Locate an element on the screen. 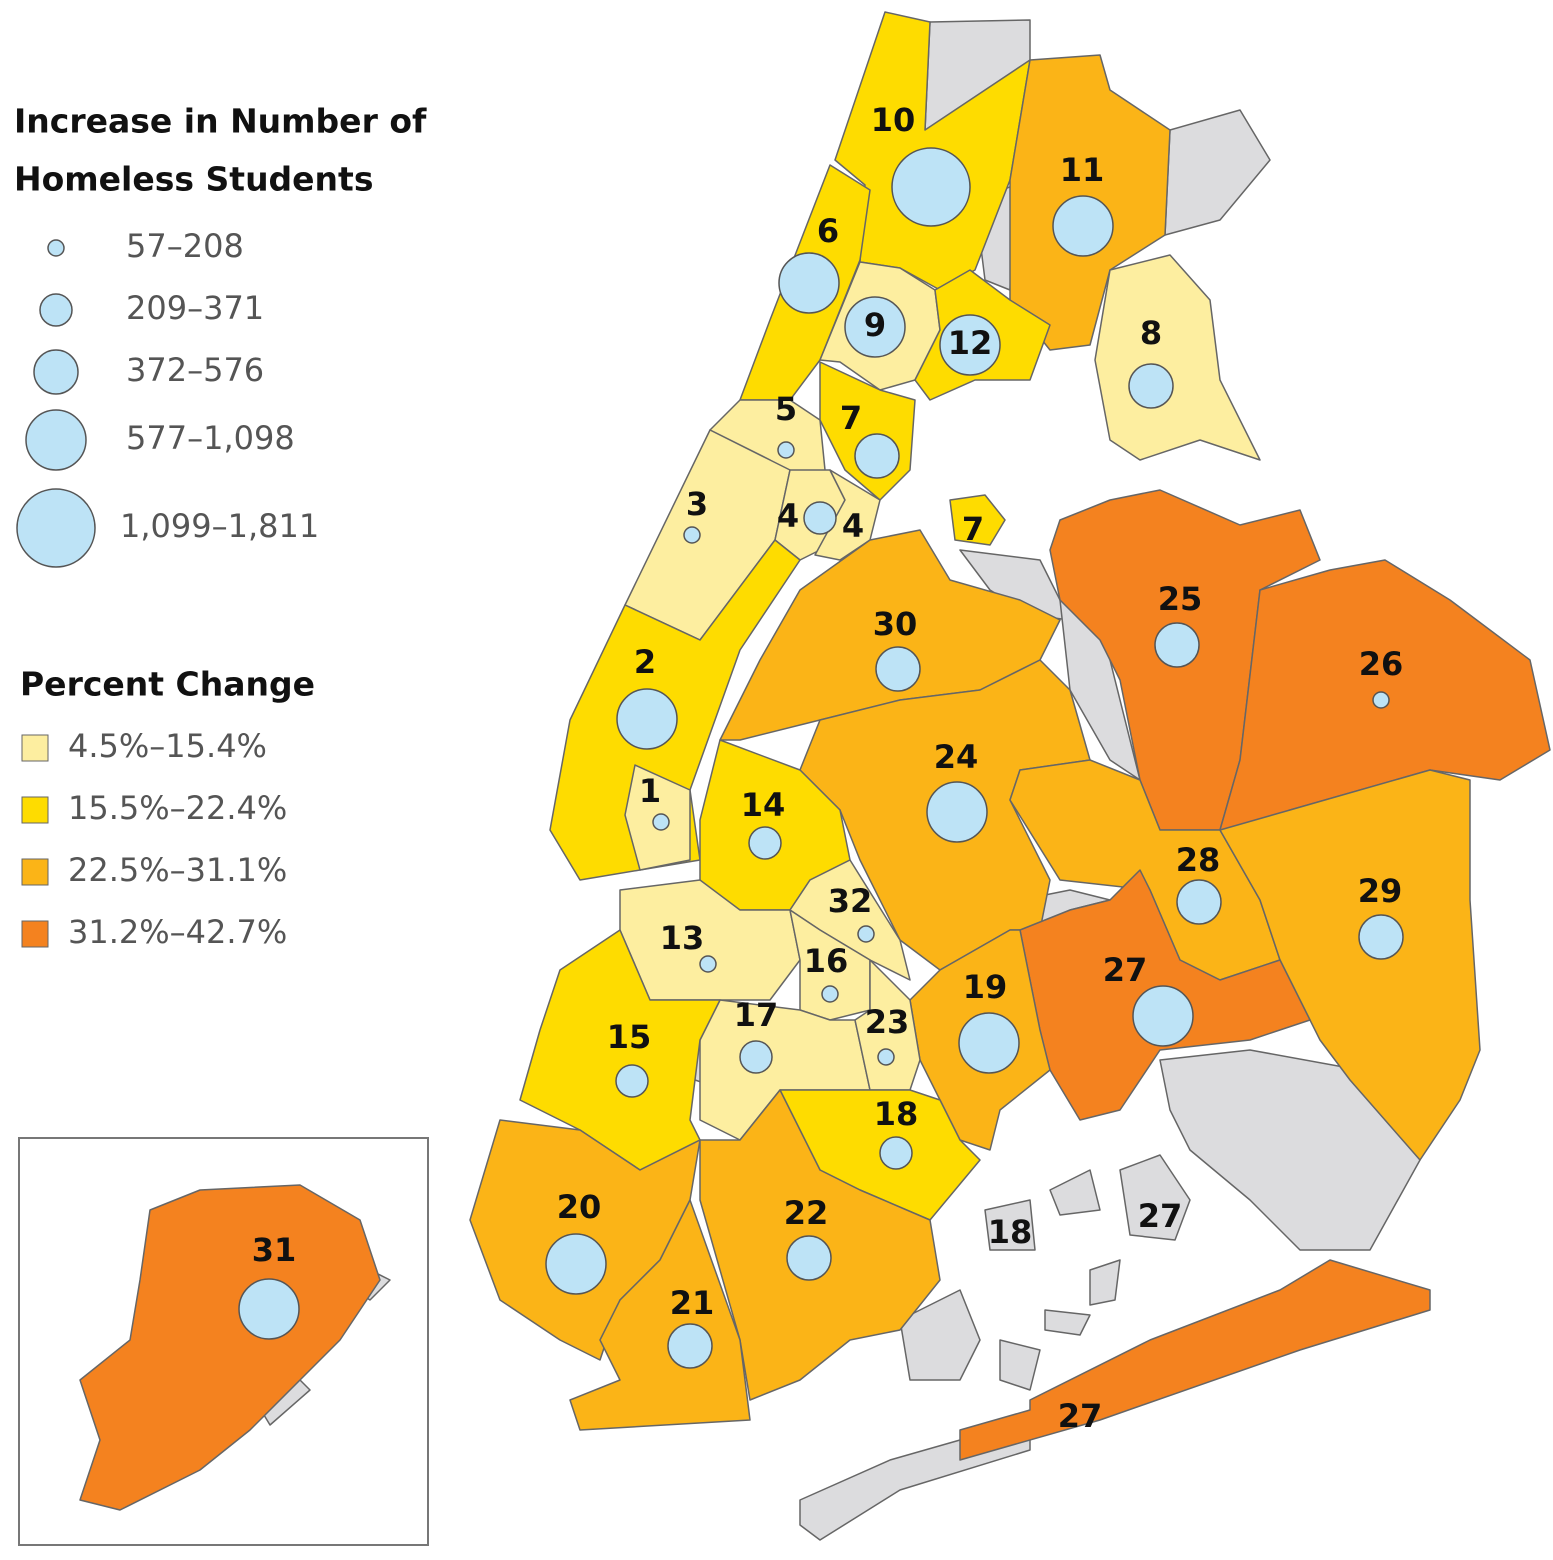 This screenshot has width=1553, height=1560. legend-label: 15.5%–22.4% is located at coordinates (177, 808).